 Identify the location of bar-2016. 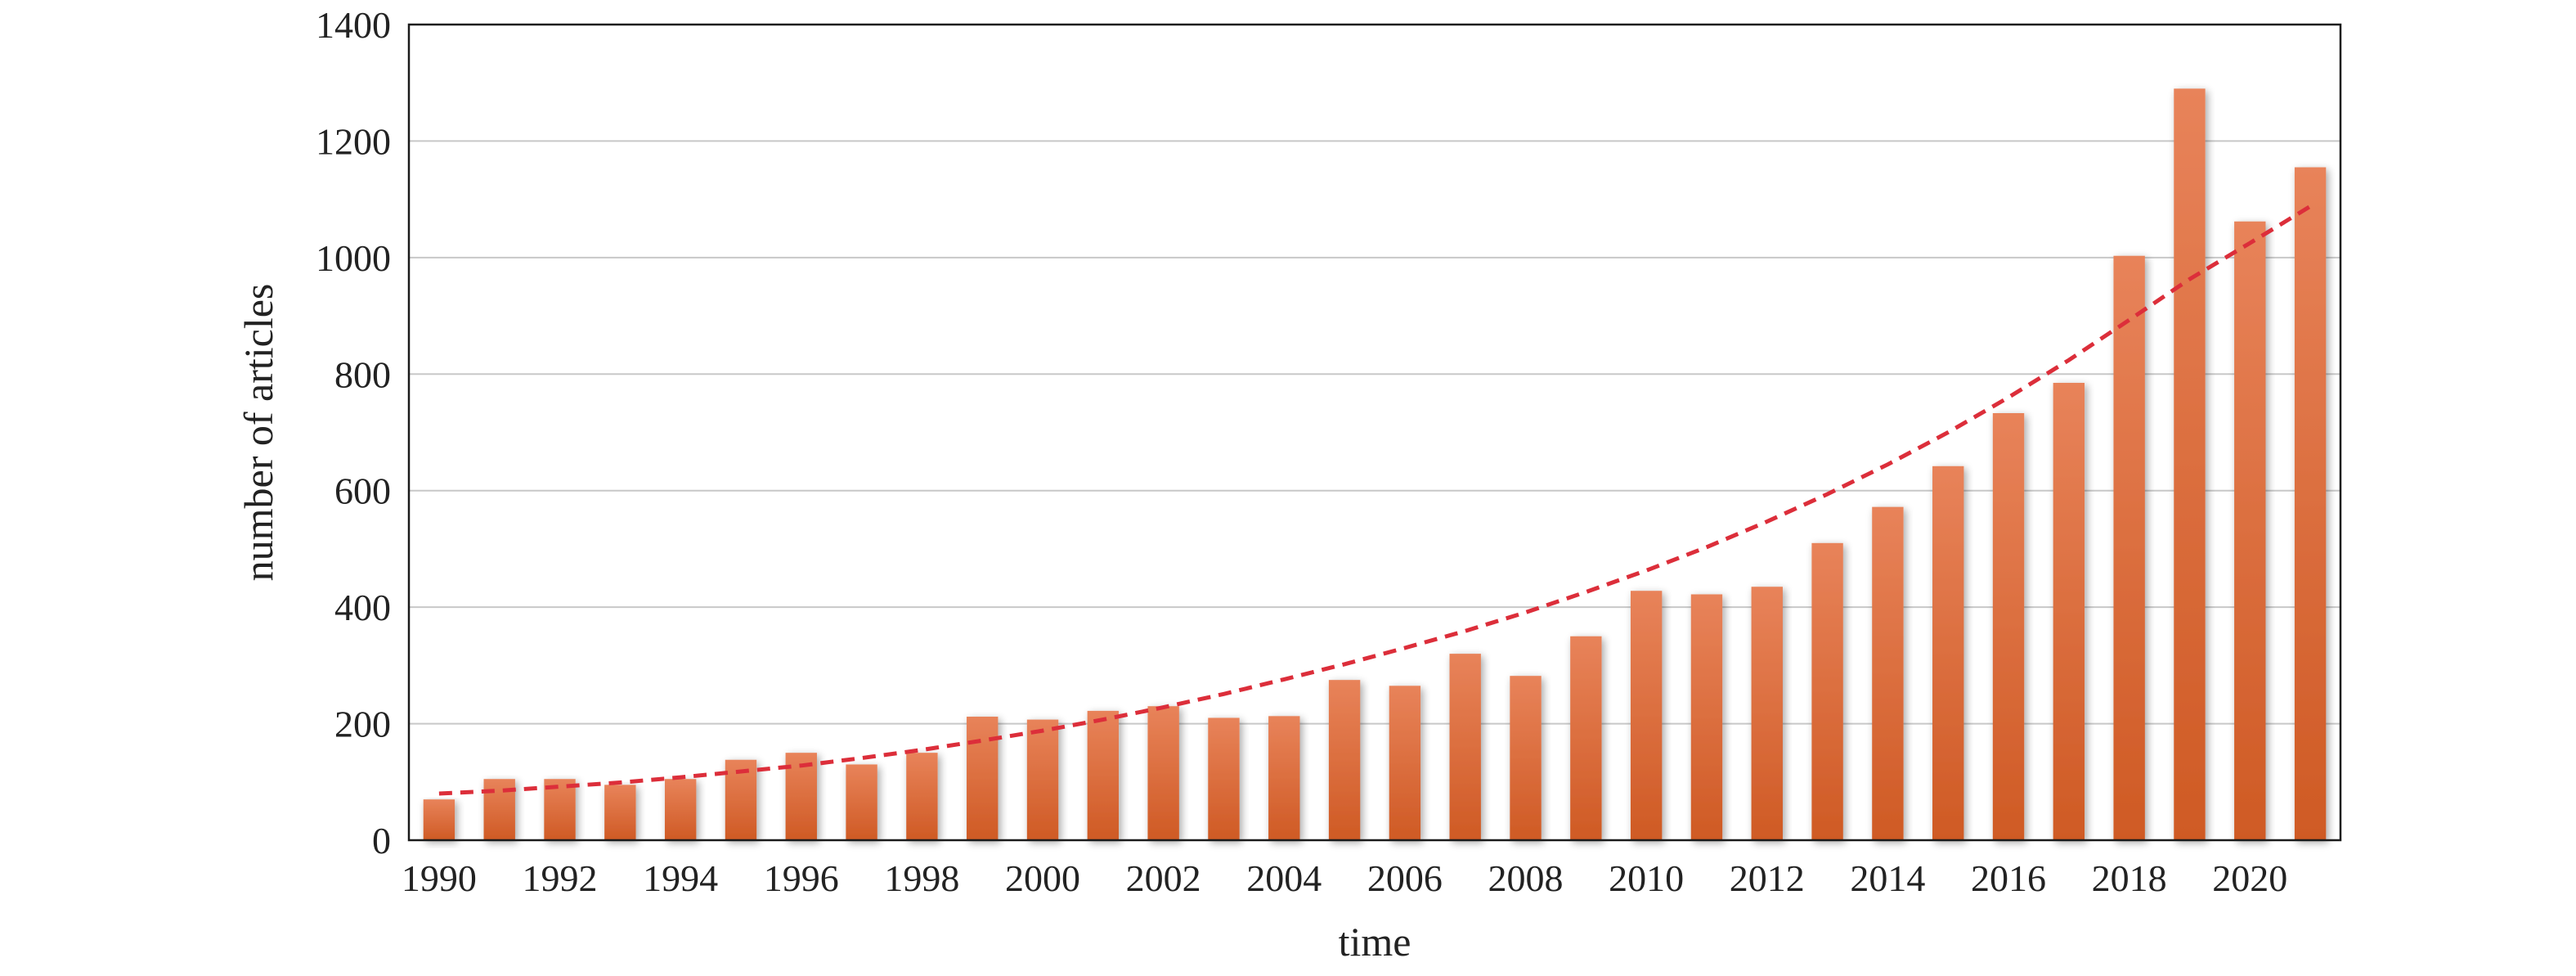
(2009, 626).